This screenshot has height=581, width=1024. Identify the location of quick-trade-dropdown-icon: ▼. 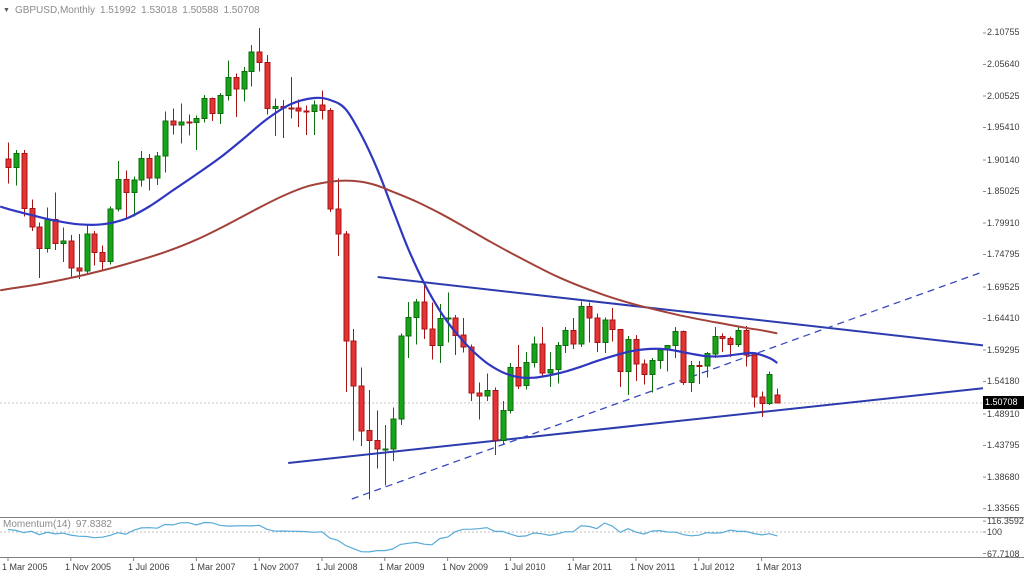
(6, 10).